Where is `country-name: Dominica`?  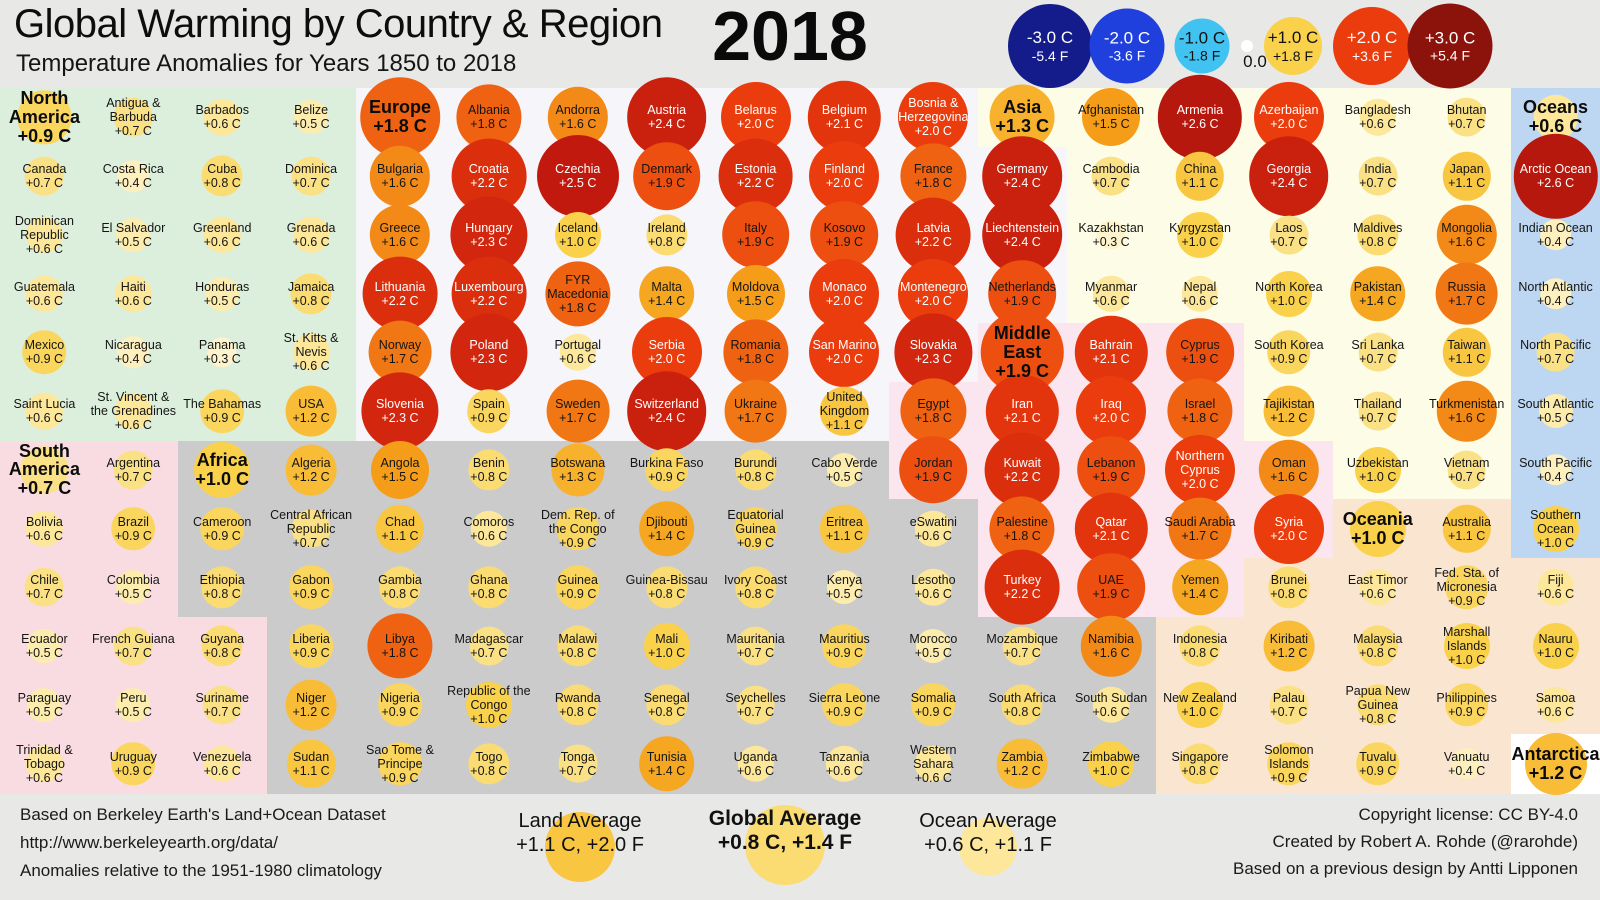 country-name: Dominica is located at coordinates (311, 169).